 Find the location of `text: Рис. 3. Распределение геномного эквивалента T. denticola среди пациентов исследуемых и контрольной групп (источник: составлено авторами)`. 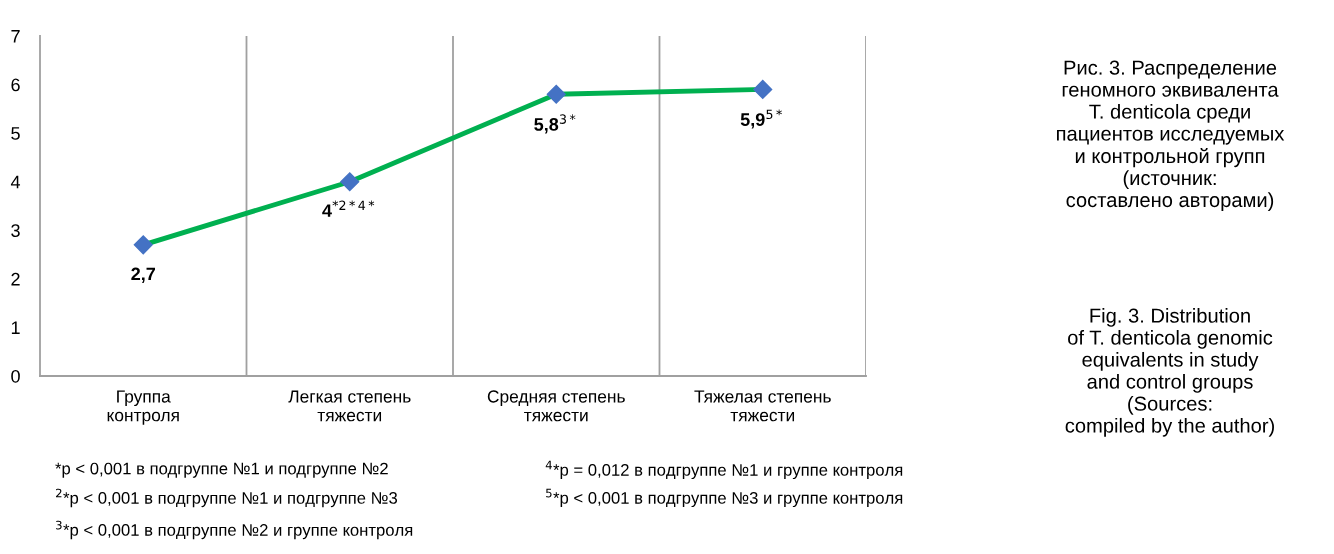

text: Рис. 3. Распределение геномного эквивалента T. denticola среди пациентов исследуемых и контрольной групп (источник: составлено авторами) is located at coordinates (1171, 136).